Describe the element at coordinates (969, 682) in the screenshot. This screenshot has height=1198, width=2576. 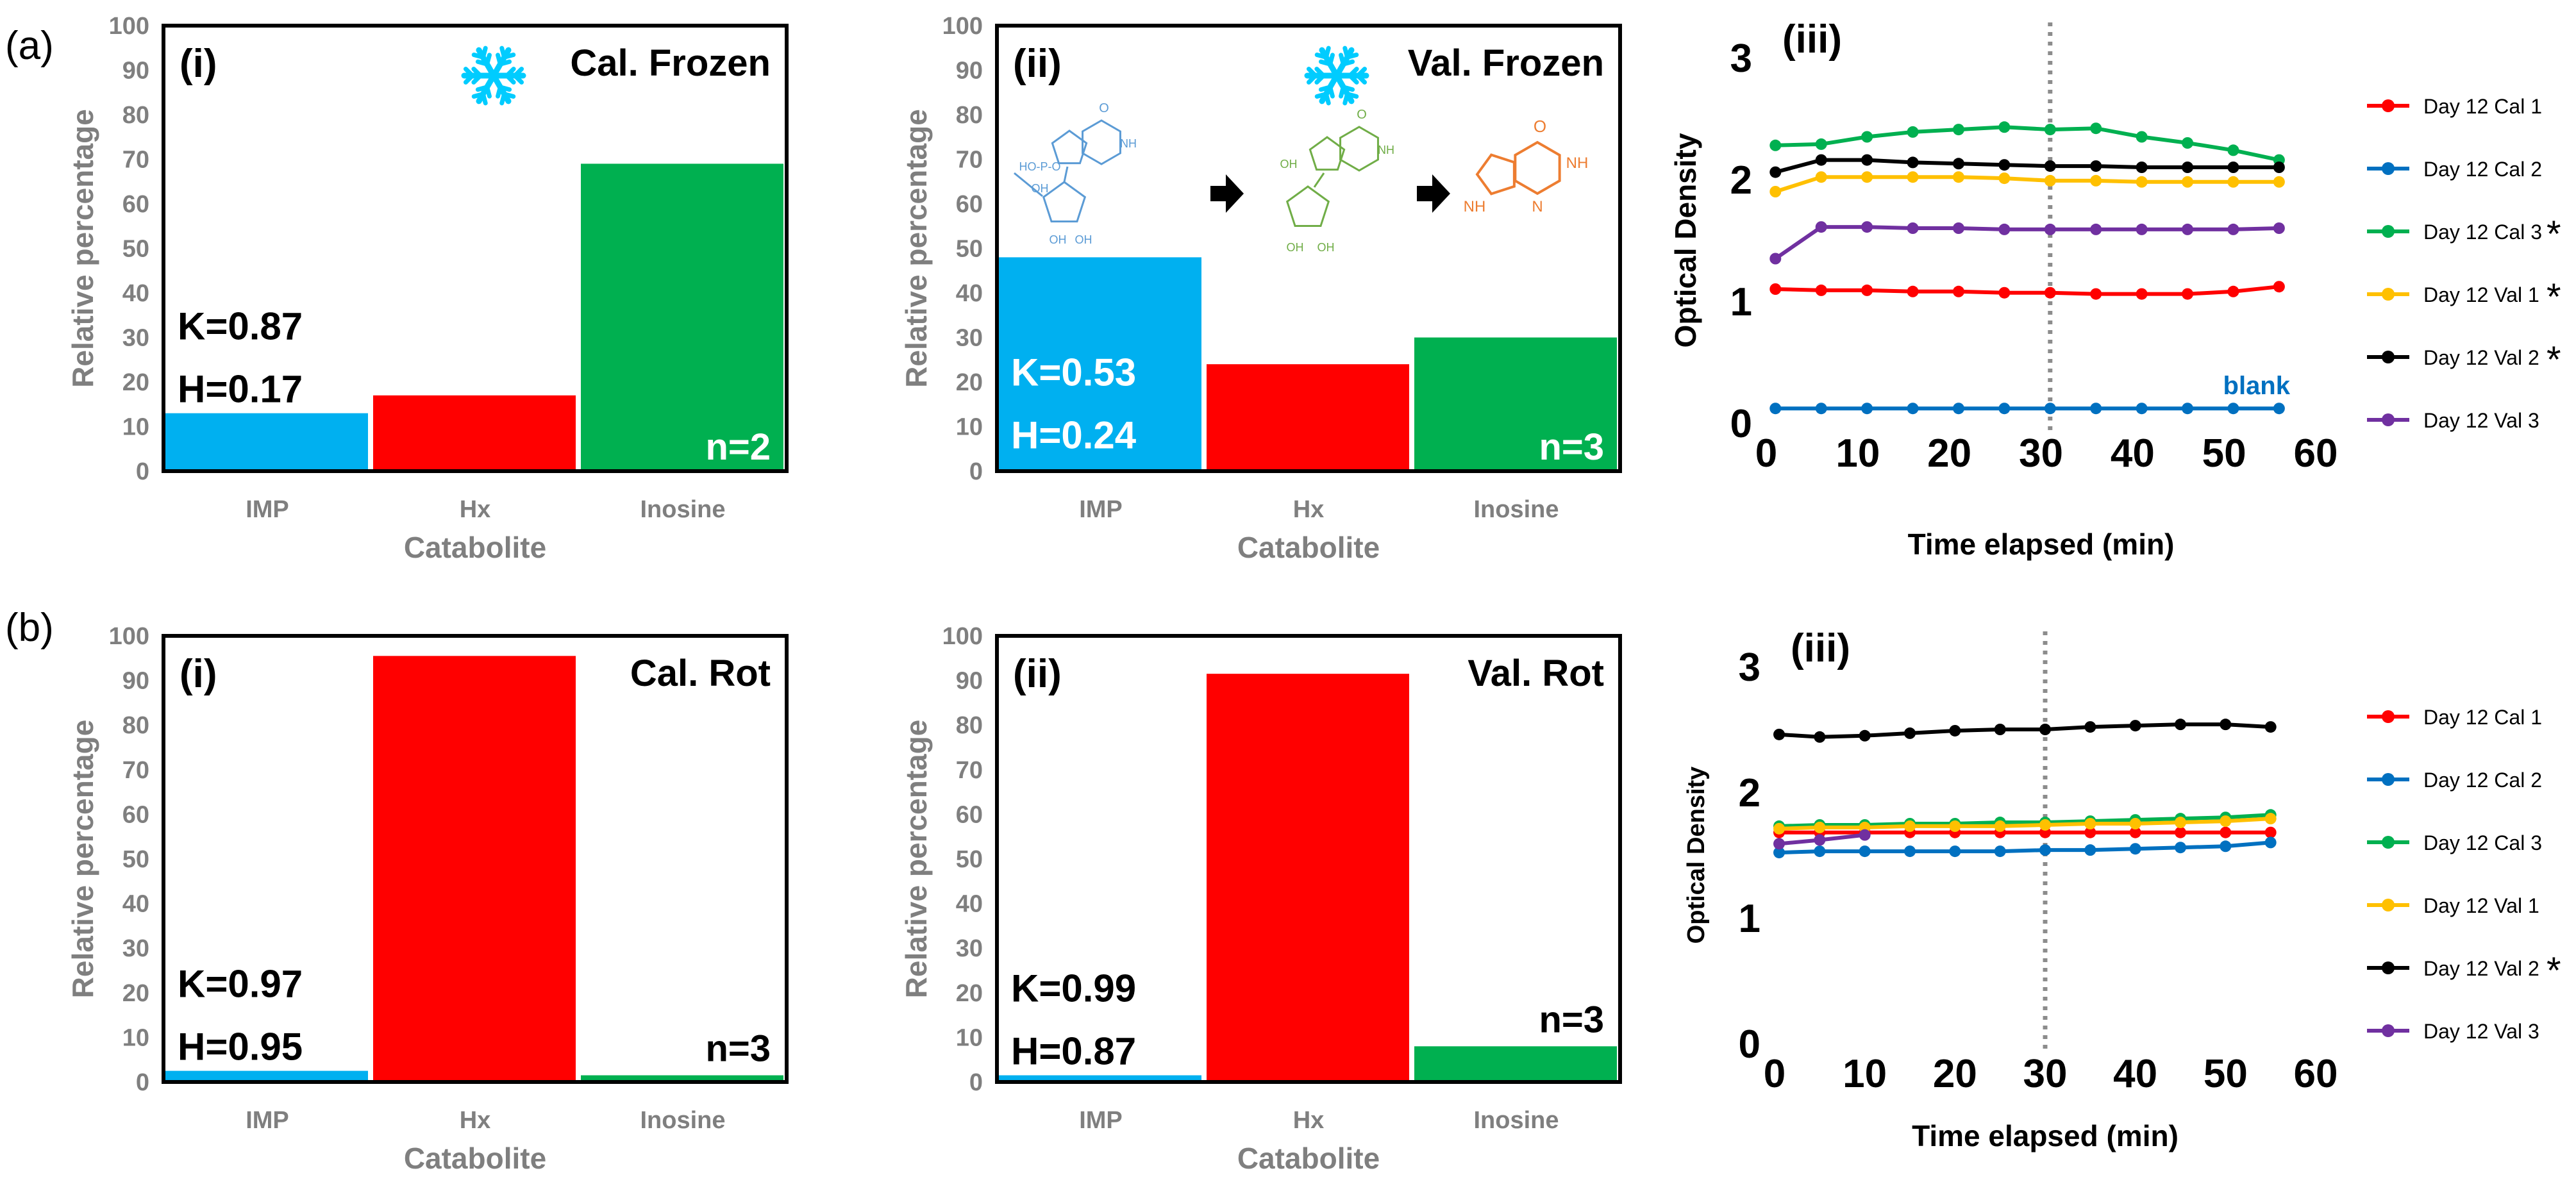
I see `y-tick-label: 90` at that location.